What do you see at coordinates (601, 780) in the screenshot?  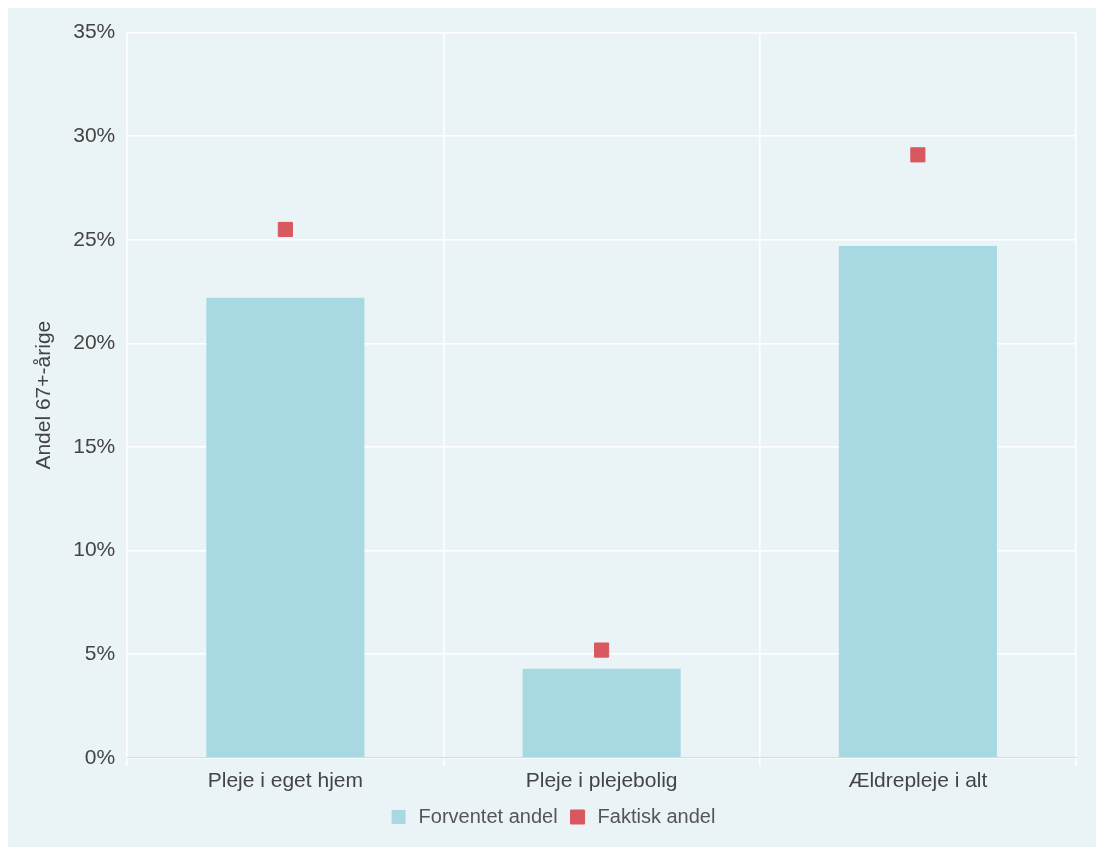 I see `x-tick-label: Pleje i plejebolig` at bounding box center [601, 780].